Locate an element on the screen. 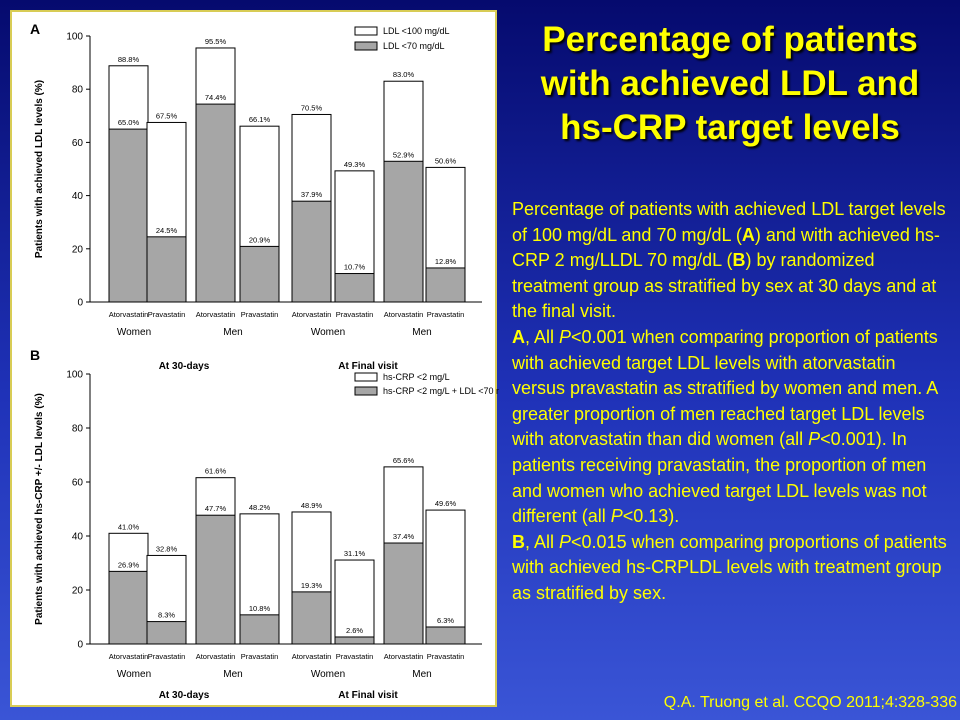 This screenshot has height=720, width=960. data-label: 19.3% is located at coordinates (312, 585).